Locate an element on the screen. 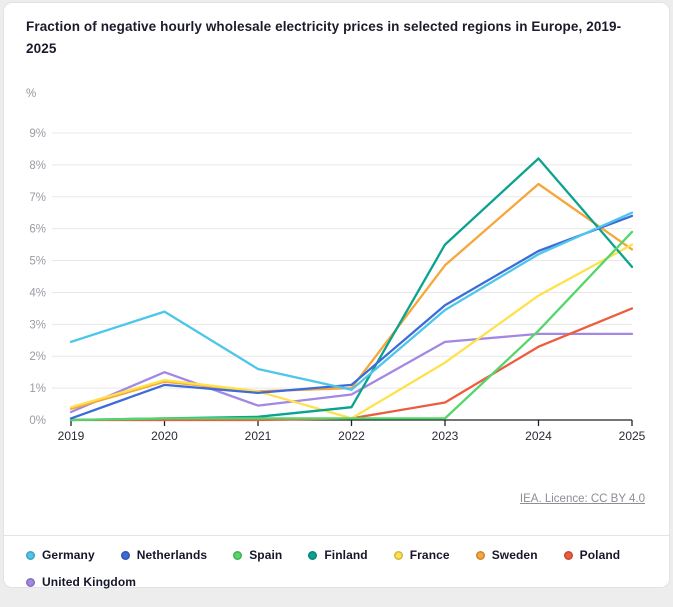 This screenshot has width=673, height=607. legend-item-united-kingdom: United Kingdom is located at coordinates (81, 582).